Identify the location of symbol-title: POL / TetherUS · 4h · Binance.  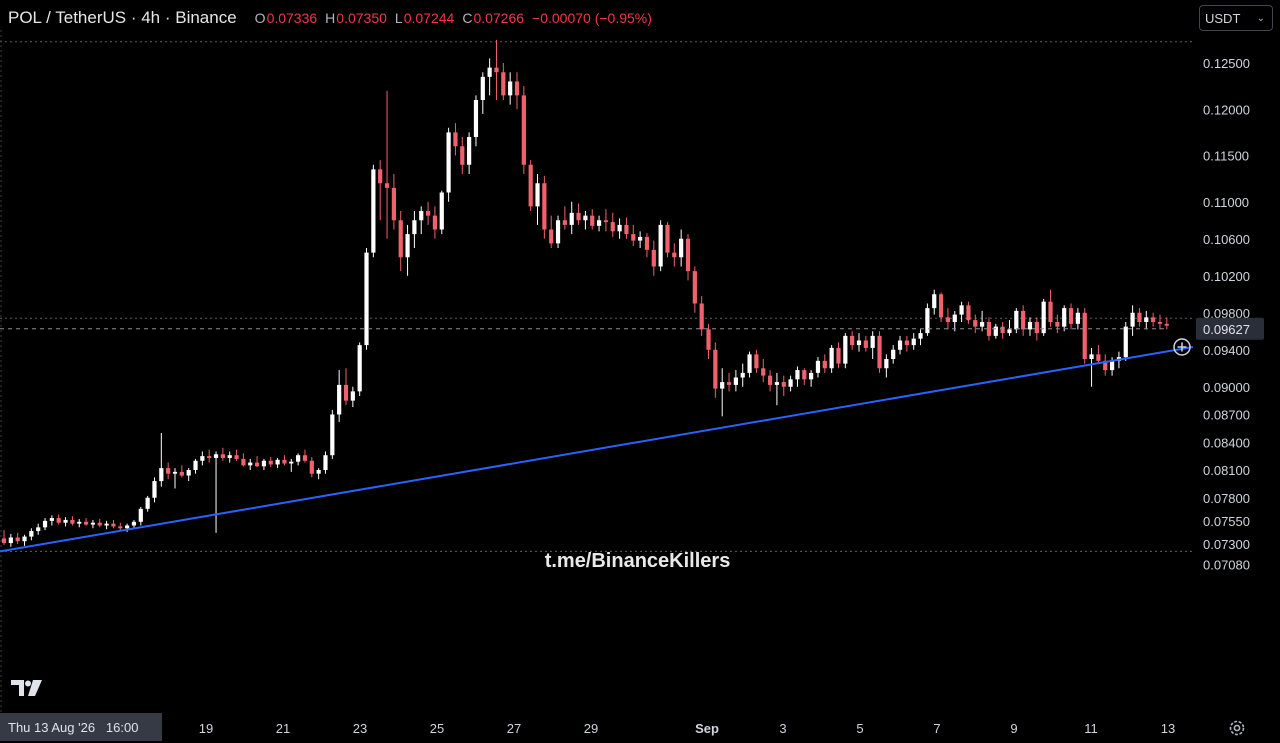
(122, 17).